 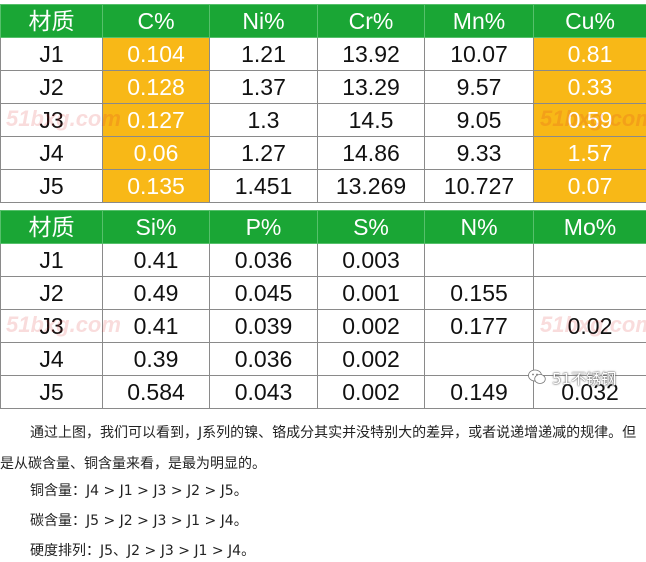 What do you see at coordinates (139, 491) in the screenshot?
I see `copper-ranking: 铜含量：J4 > J1 > J3 > J2 > J5。` at bounding box center [139, 491].